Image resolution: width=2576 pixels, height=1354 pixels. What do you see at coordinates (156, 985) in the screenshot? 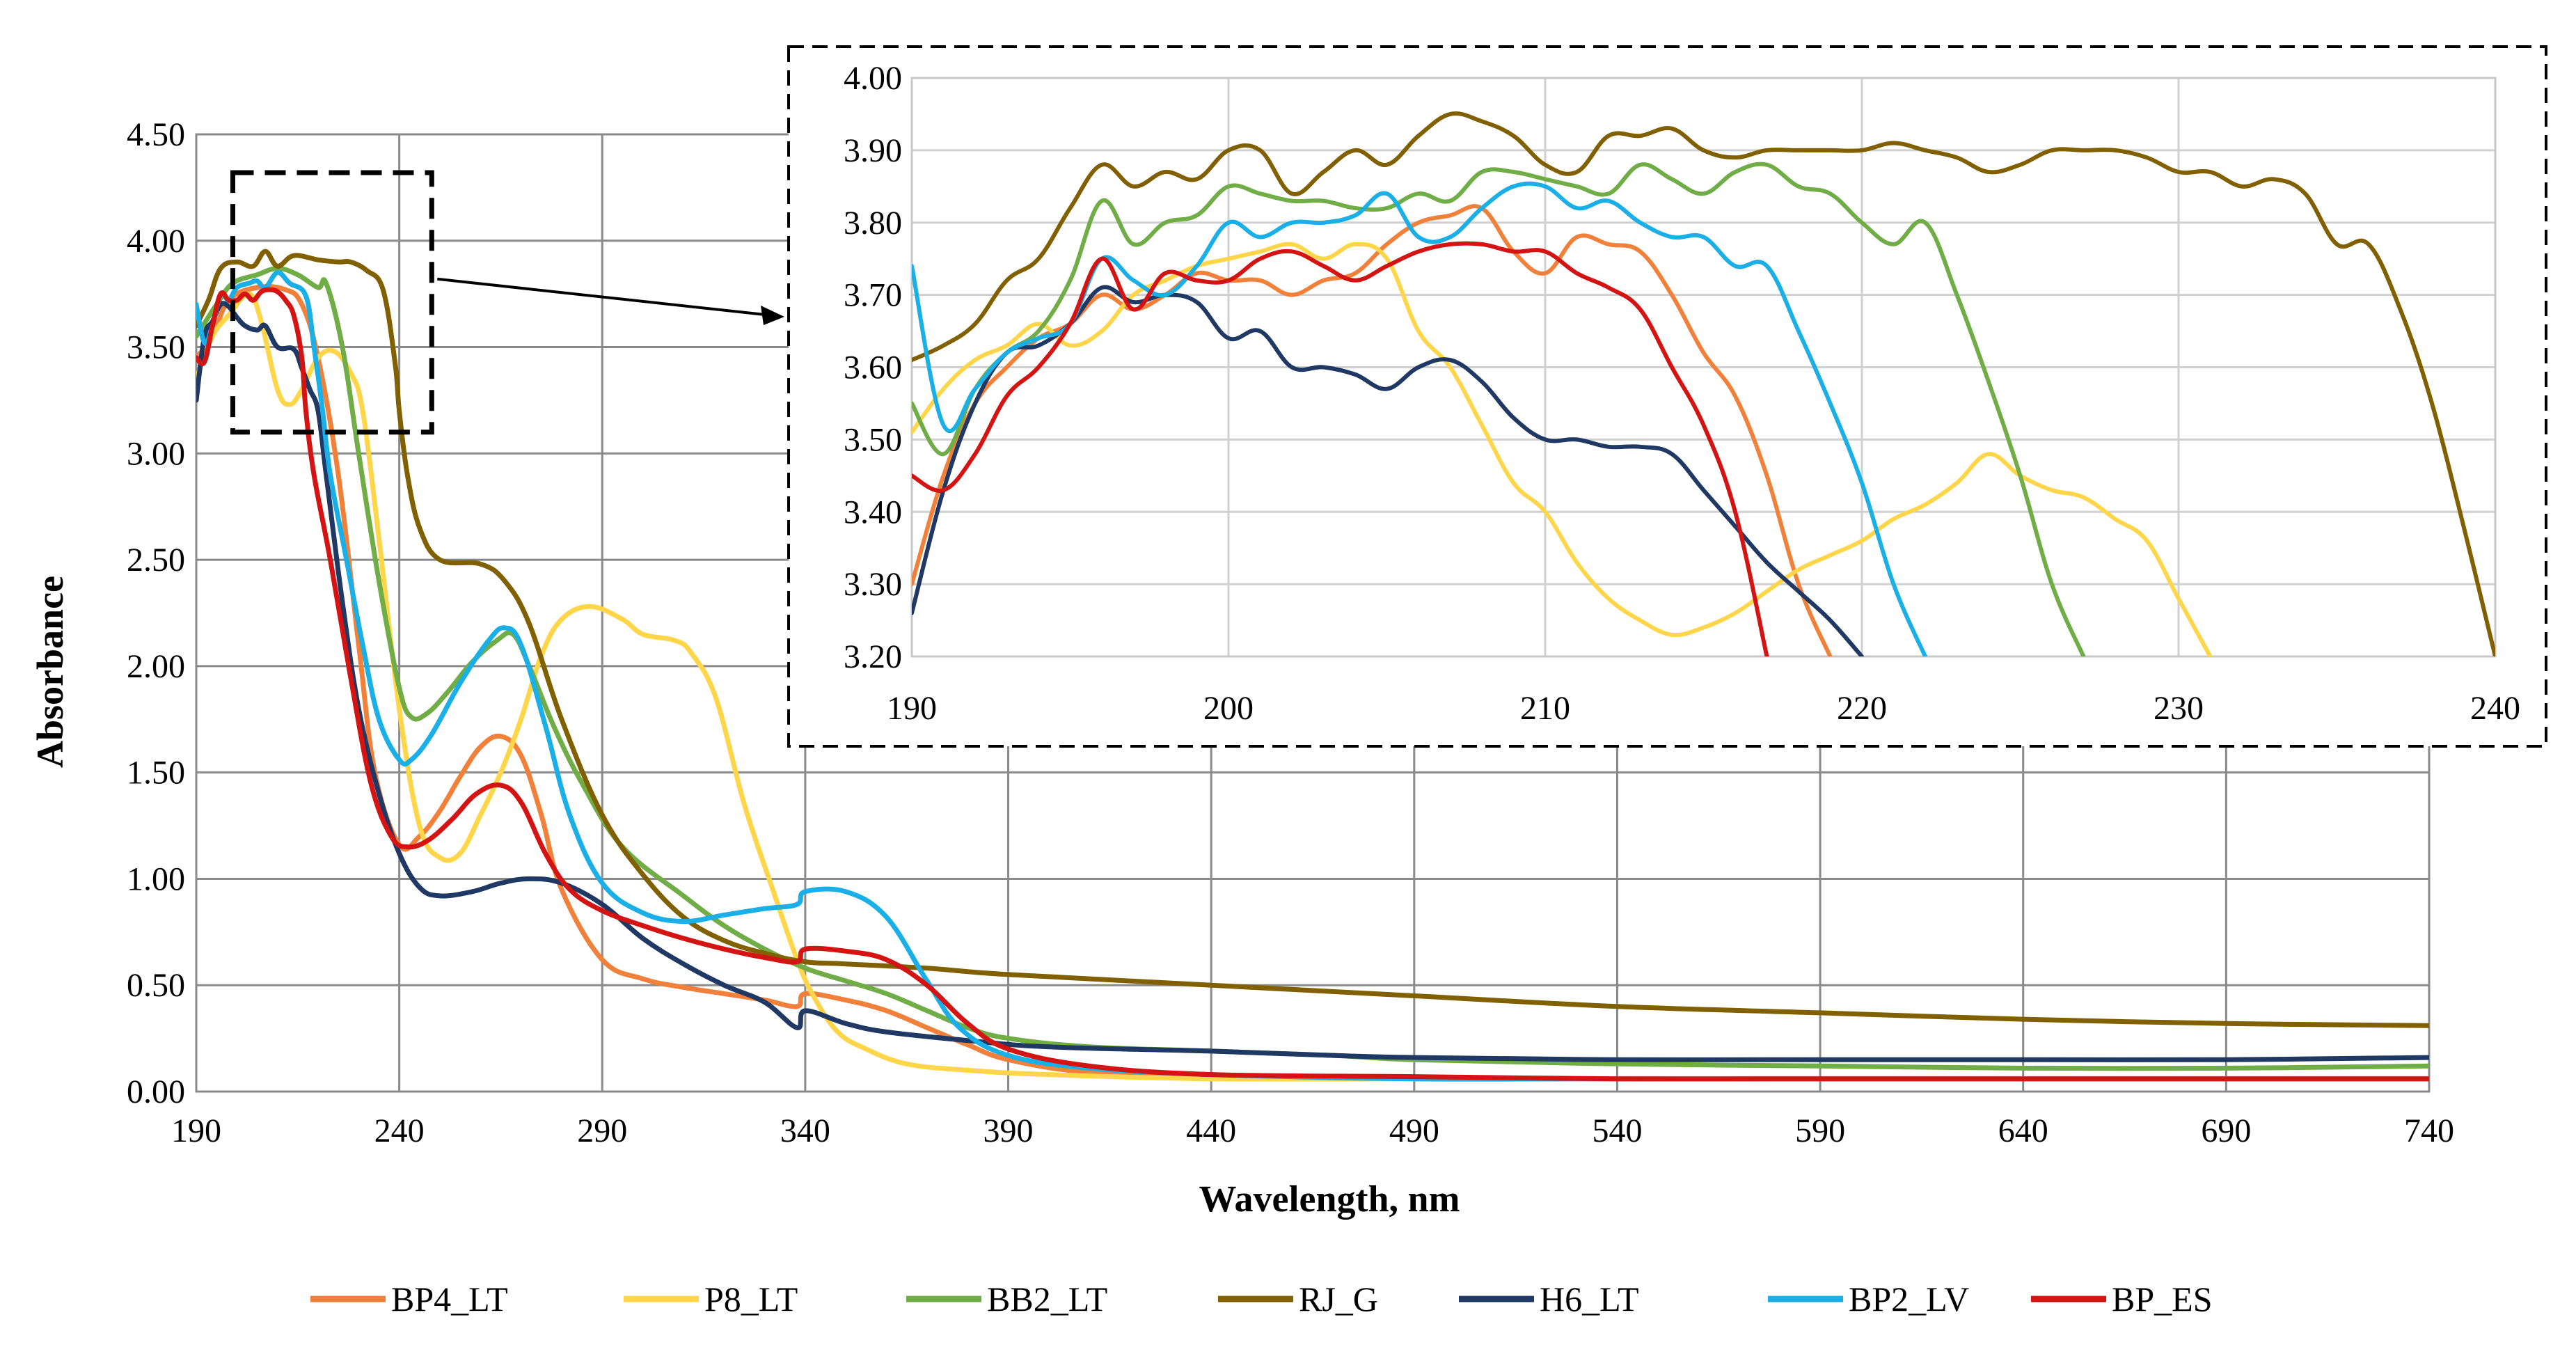
I see `y-tick-label: 0.50` at bounding box center [156, 985].